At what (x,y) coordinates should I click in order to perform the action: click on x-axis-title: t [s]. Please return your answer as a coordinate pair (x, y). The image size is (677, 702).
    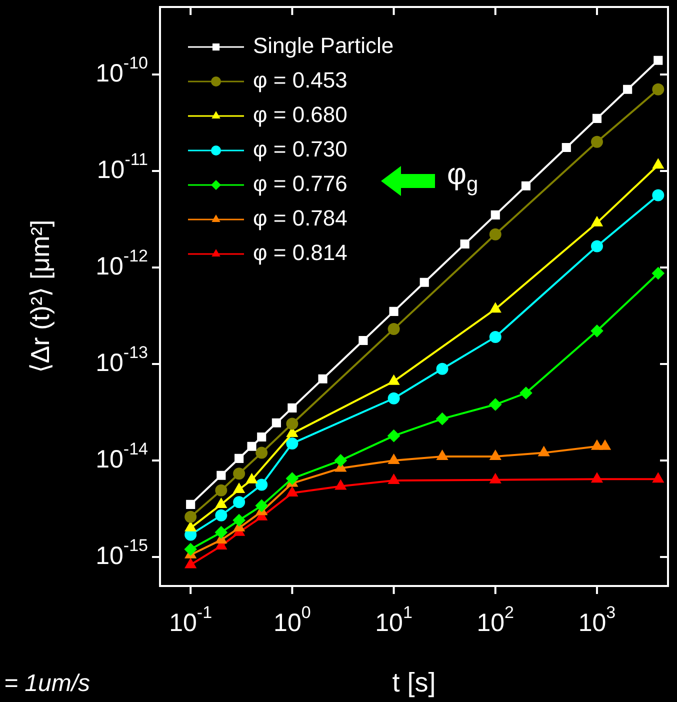
    Looking at the image, I should click on (414, 682).